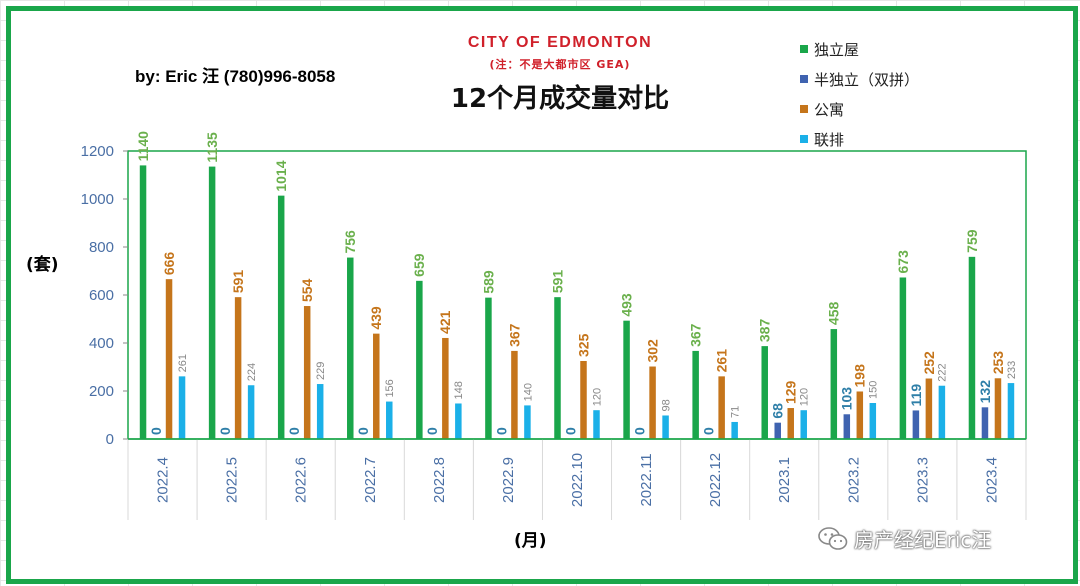 This screenshot has height=586, width=1080. I want to click on data-label: 253, so click(998, 363).